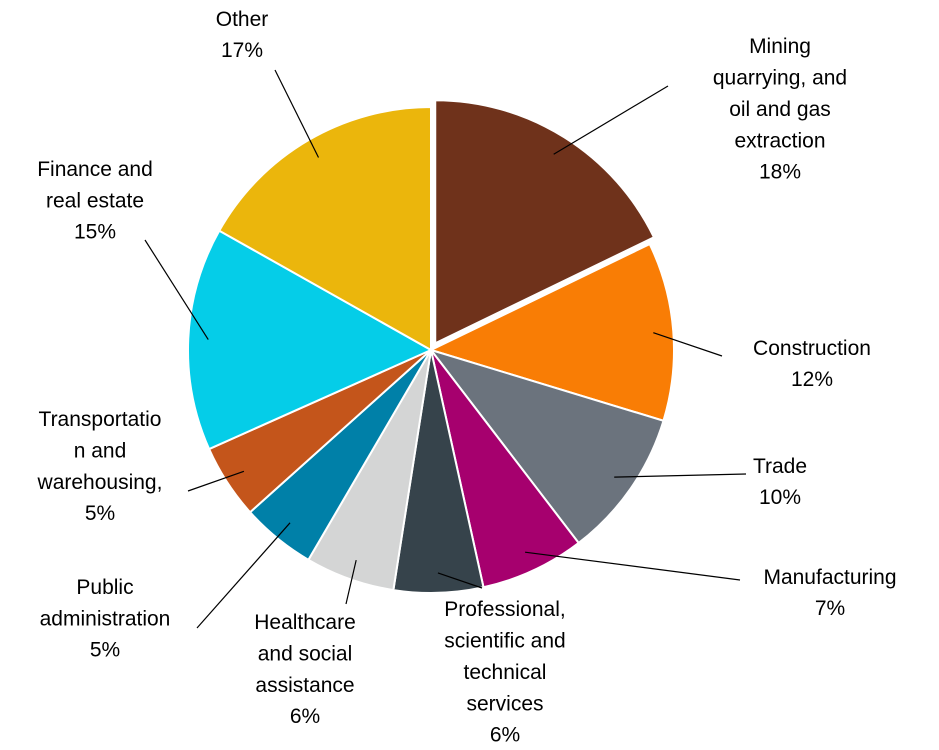 Image resolution: width=939 pixels, height=750 pixels. What do you see at coordinates (95, 232) in the screenshot?
I see `slice-value-label: 15%` at bounding box center [95, 232].